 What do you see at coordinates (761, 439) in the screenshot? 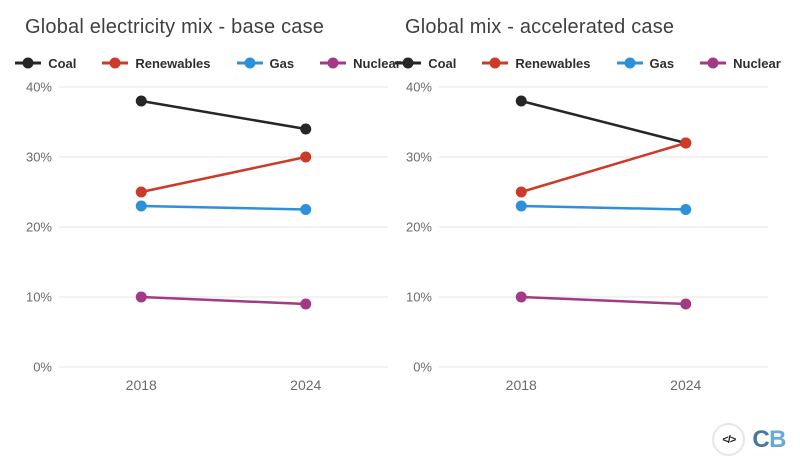
I see `logo-letter-c: C` at bounding box center [761, 439].